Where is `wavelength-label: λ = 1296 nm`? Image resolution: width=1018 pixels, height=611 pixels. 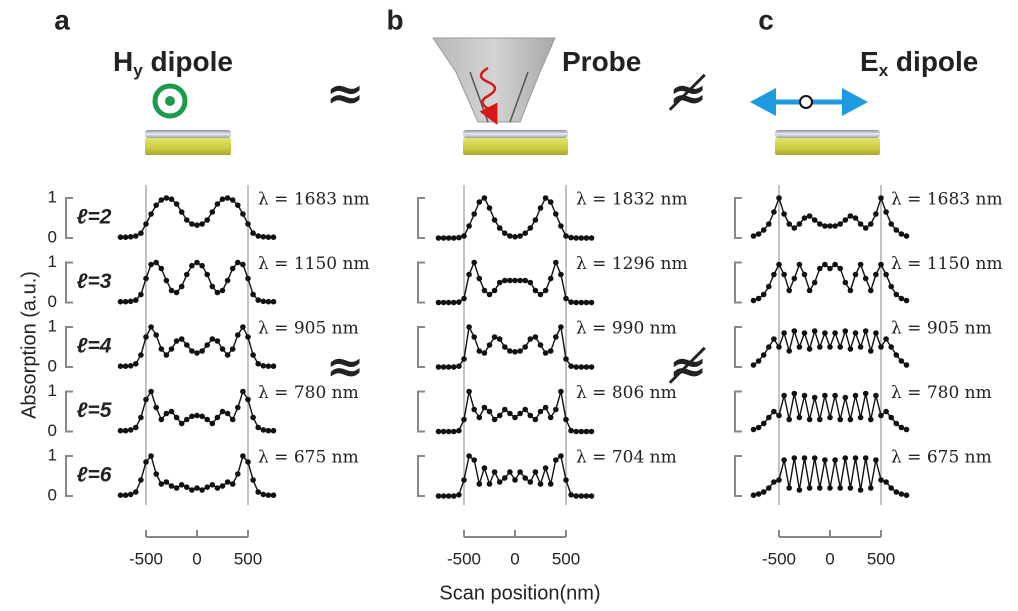
wavelength-label: λ = 1296 nm is located at coordinates (632, 264).